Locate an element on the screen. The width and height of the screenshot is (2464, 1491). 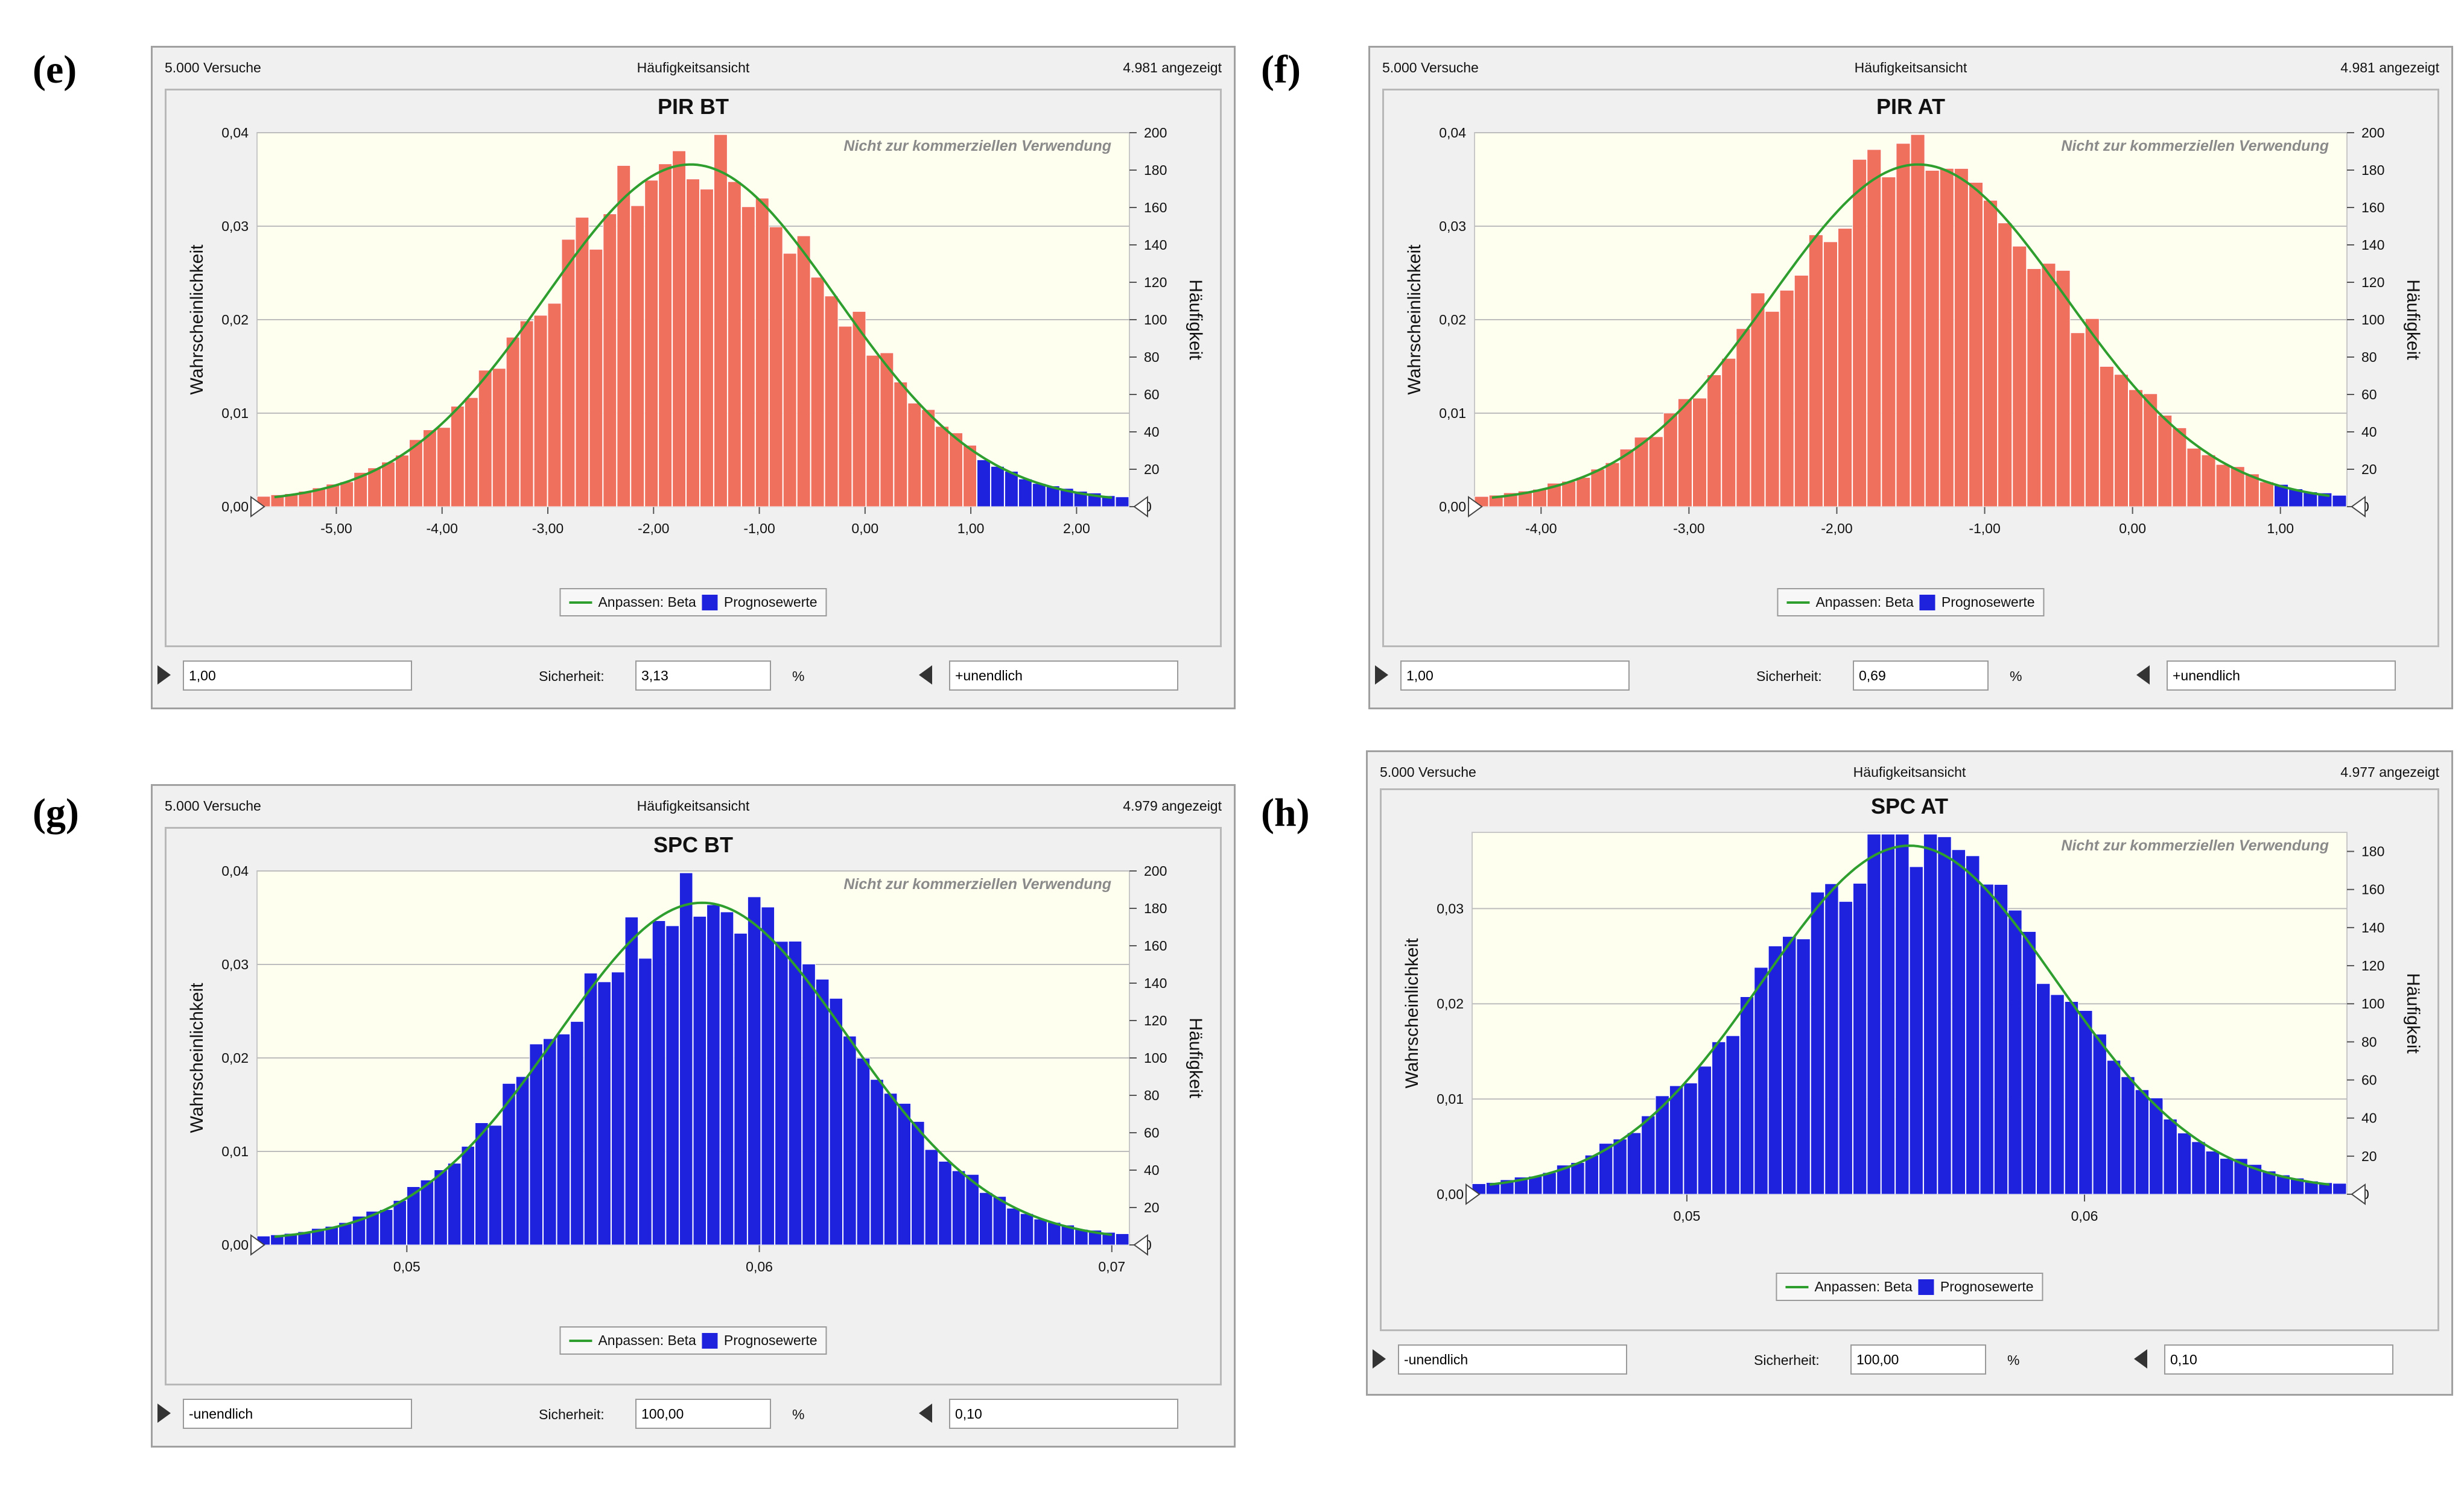
legend-values-label: Prognosewerte is located at coordinates (1987, 1286).